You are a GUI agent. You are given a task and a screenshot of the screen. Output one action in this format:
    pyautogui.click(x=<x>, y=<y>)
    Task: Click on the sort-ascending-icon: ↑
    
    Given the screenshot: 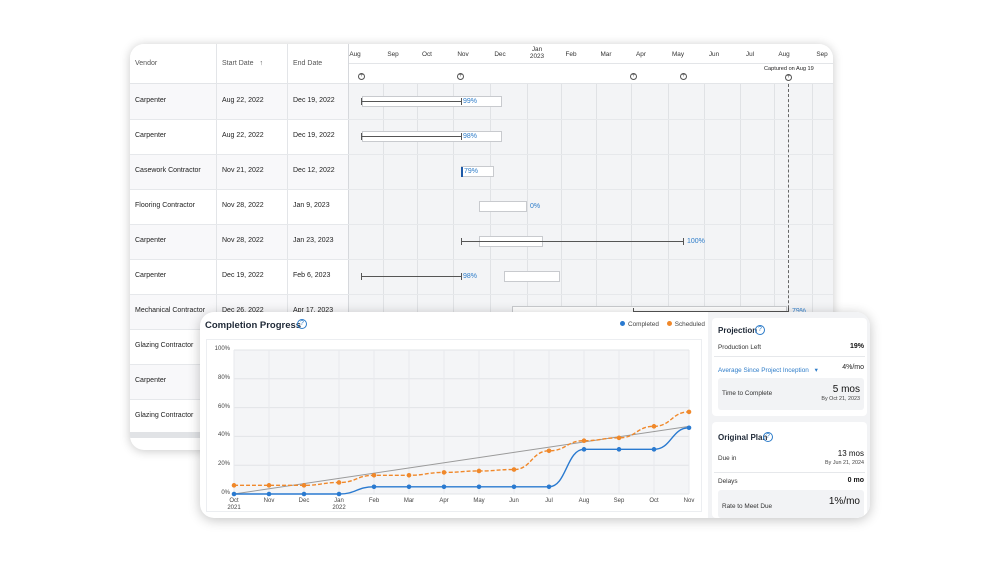 What is the action you would take?
    pyautogui.click(x=261, y=63)
    